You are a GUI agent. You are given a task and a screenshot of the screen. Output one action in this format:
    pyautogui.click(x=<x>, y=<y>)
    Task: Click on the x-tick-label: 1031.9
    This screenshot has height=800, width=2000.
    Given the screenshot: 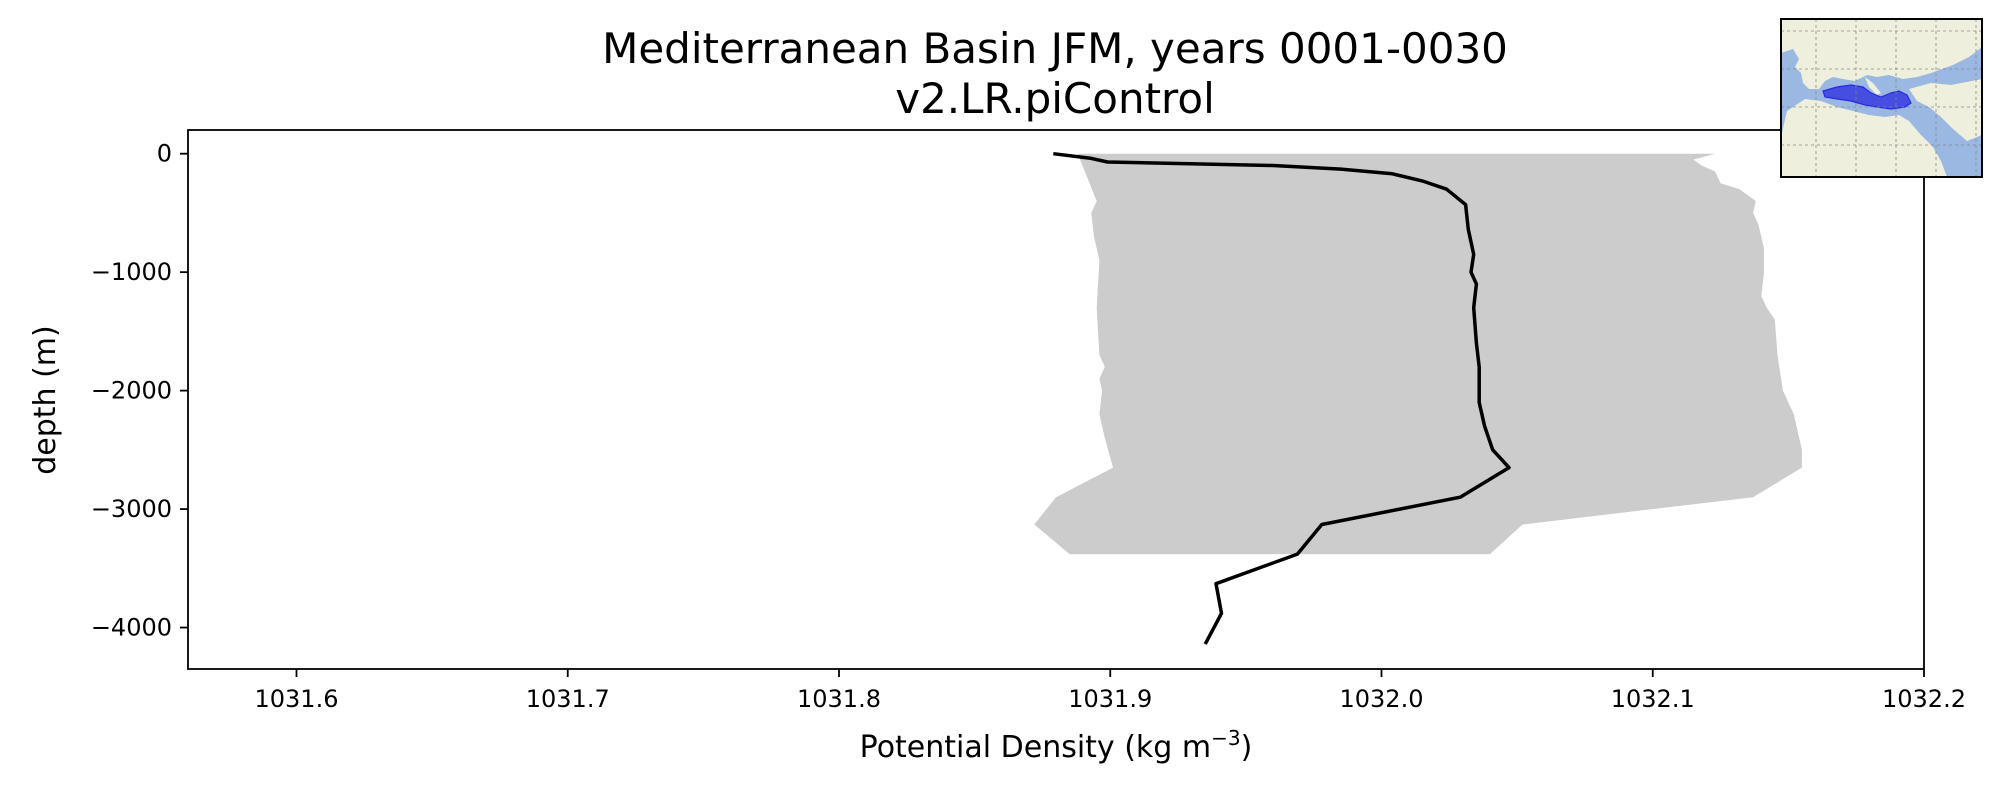 What is the action you would take?
    pyautogui.click(x=1110, y=699)
    